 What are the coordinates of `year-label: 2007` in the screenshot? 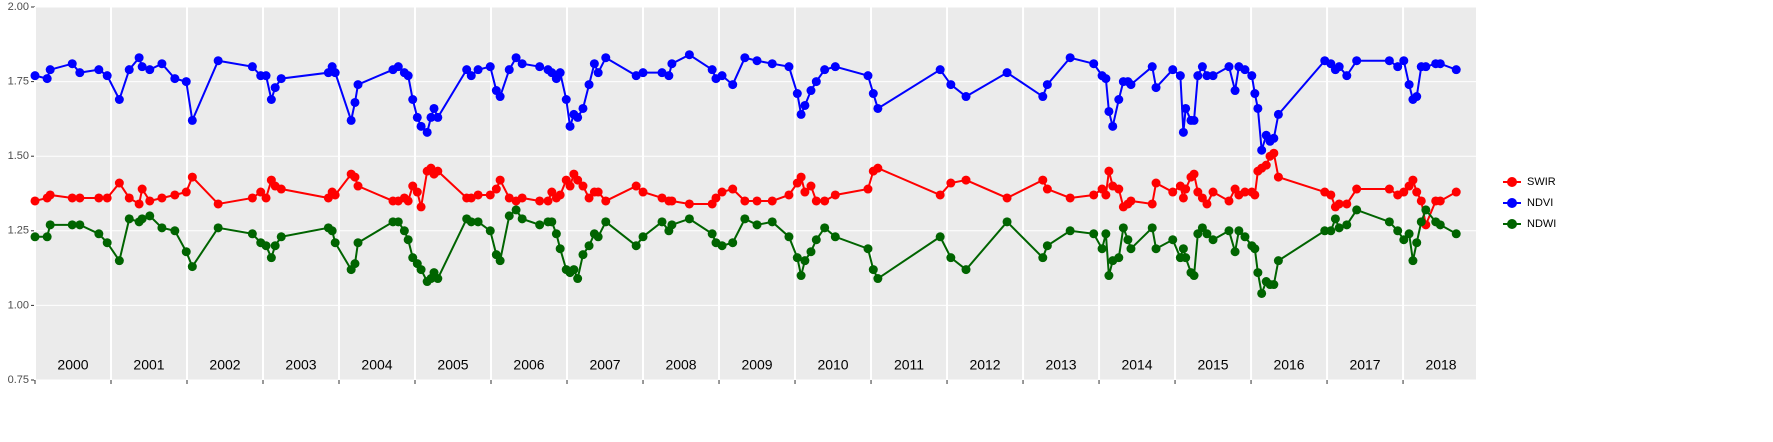 It's located at (604, 365).